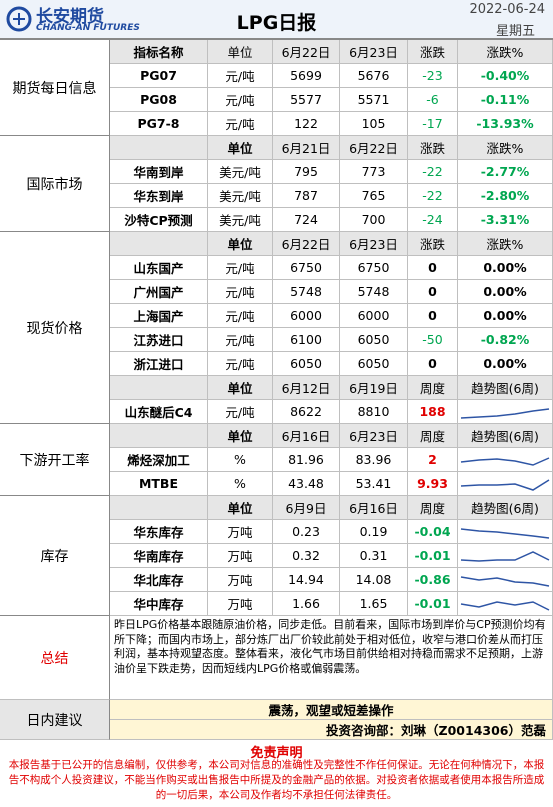 The height and width of the screenshot is (807, 553). Describe the element at coordinates (306, 100) in the screenshot. I see `cell: 5577` at that location.